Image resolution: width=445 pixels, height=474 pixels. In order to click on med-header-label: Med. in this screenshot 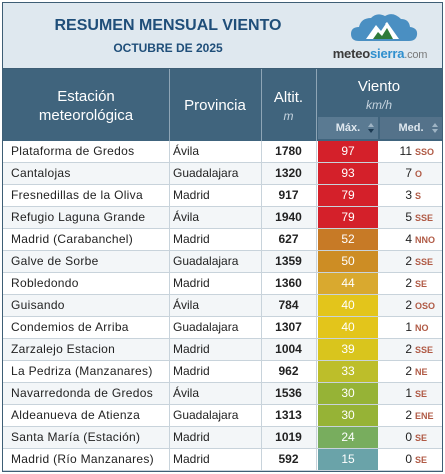, I will do `click(411, 128)`.